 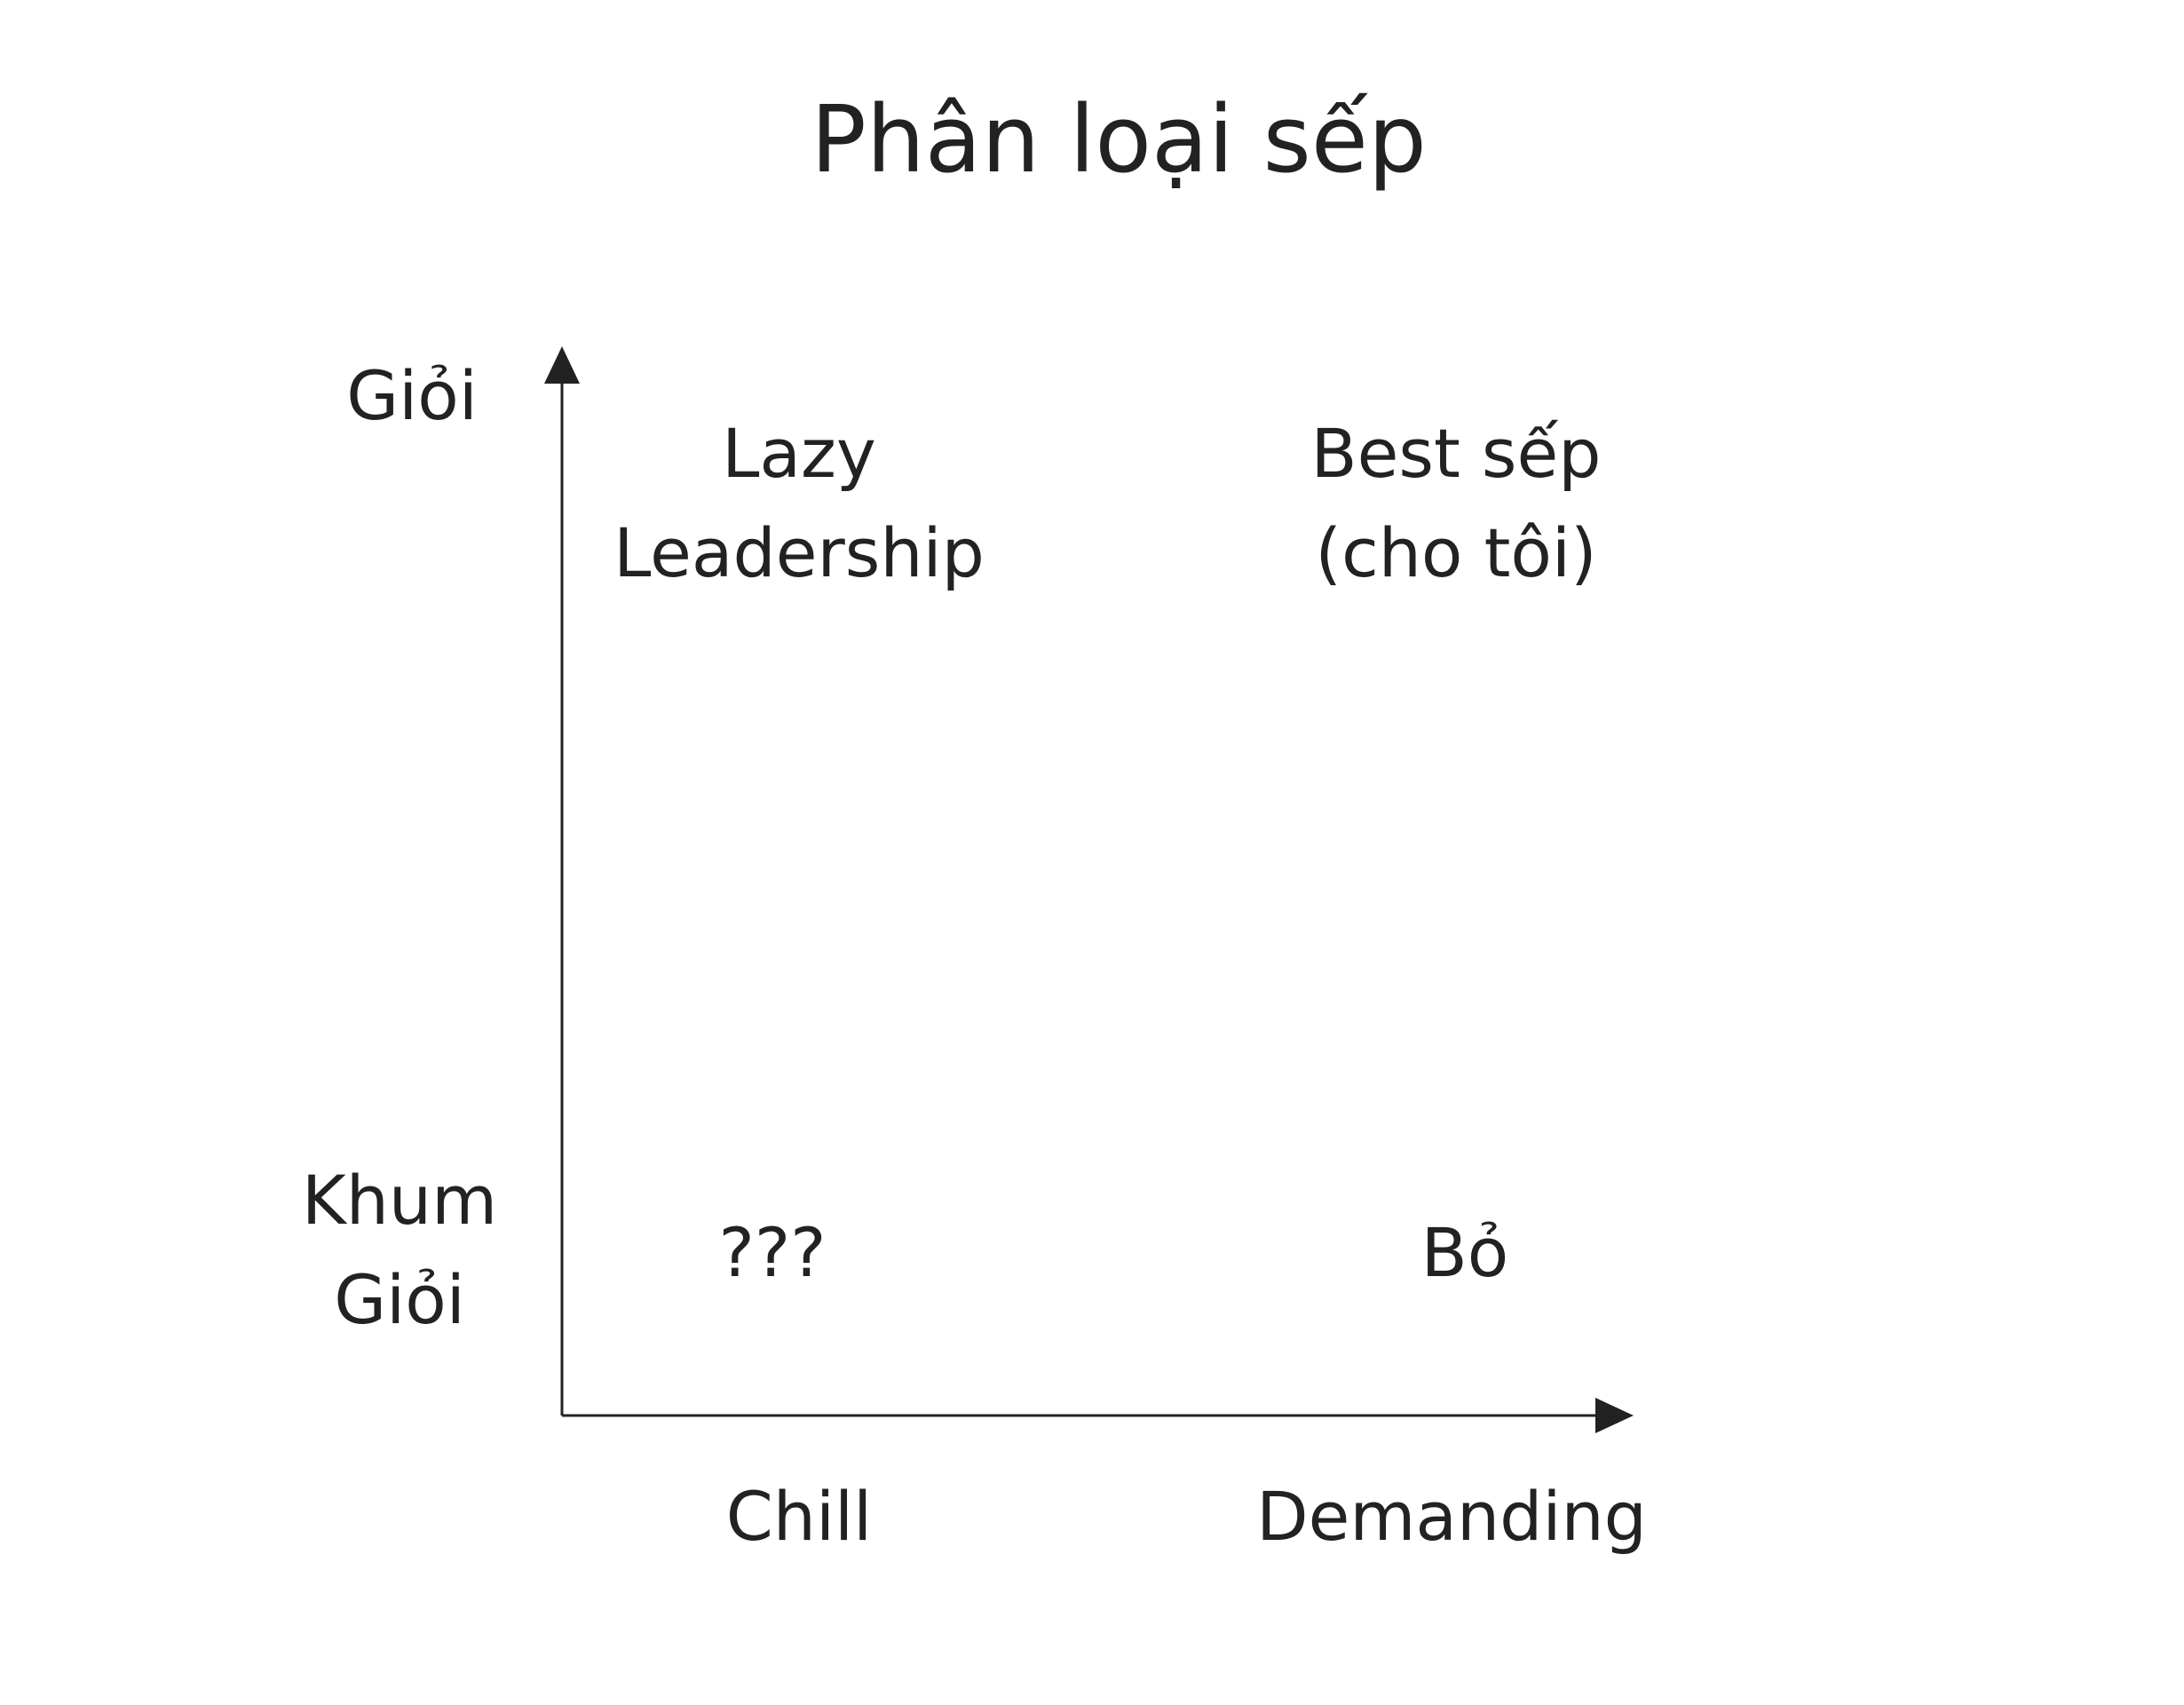 I want to click on x-axis-left-label: Chill, so click(x=799, y=1517).